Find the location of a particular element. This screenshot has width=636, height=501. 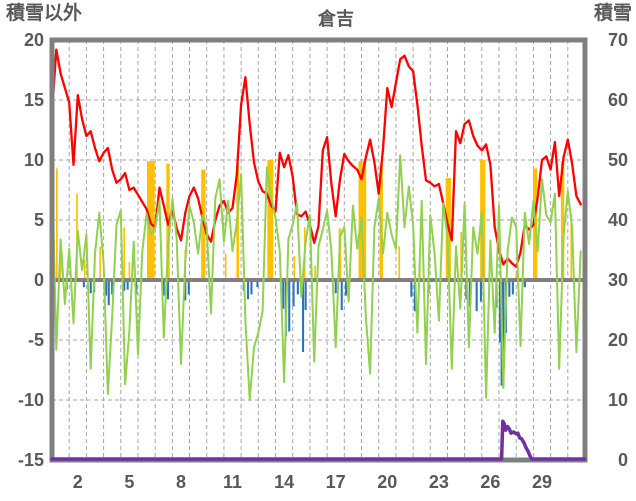

left-axis-tick-label: 0 is located at coordinates (39, 280).